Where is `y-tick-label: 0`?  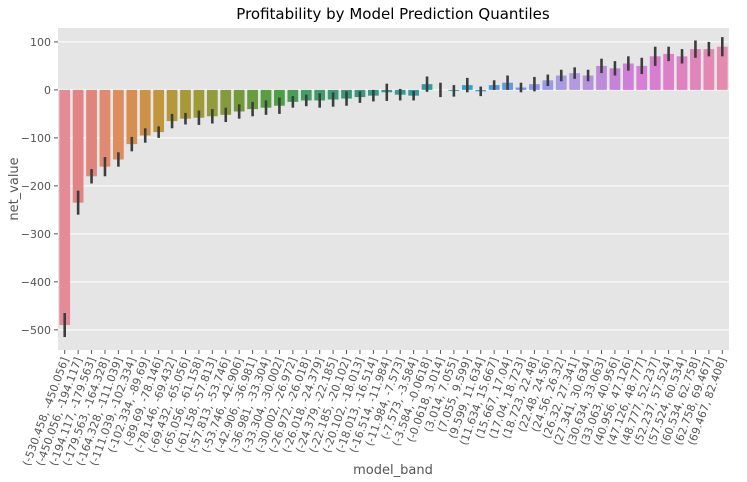 y-tick-label: 0 is located at coordinates (47, 90).